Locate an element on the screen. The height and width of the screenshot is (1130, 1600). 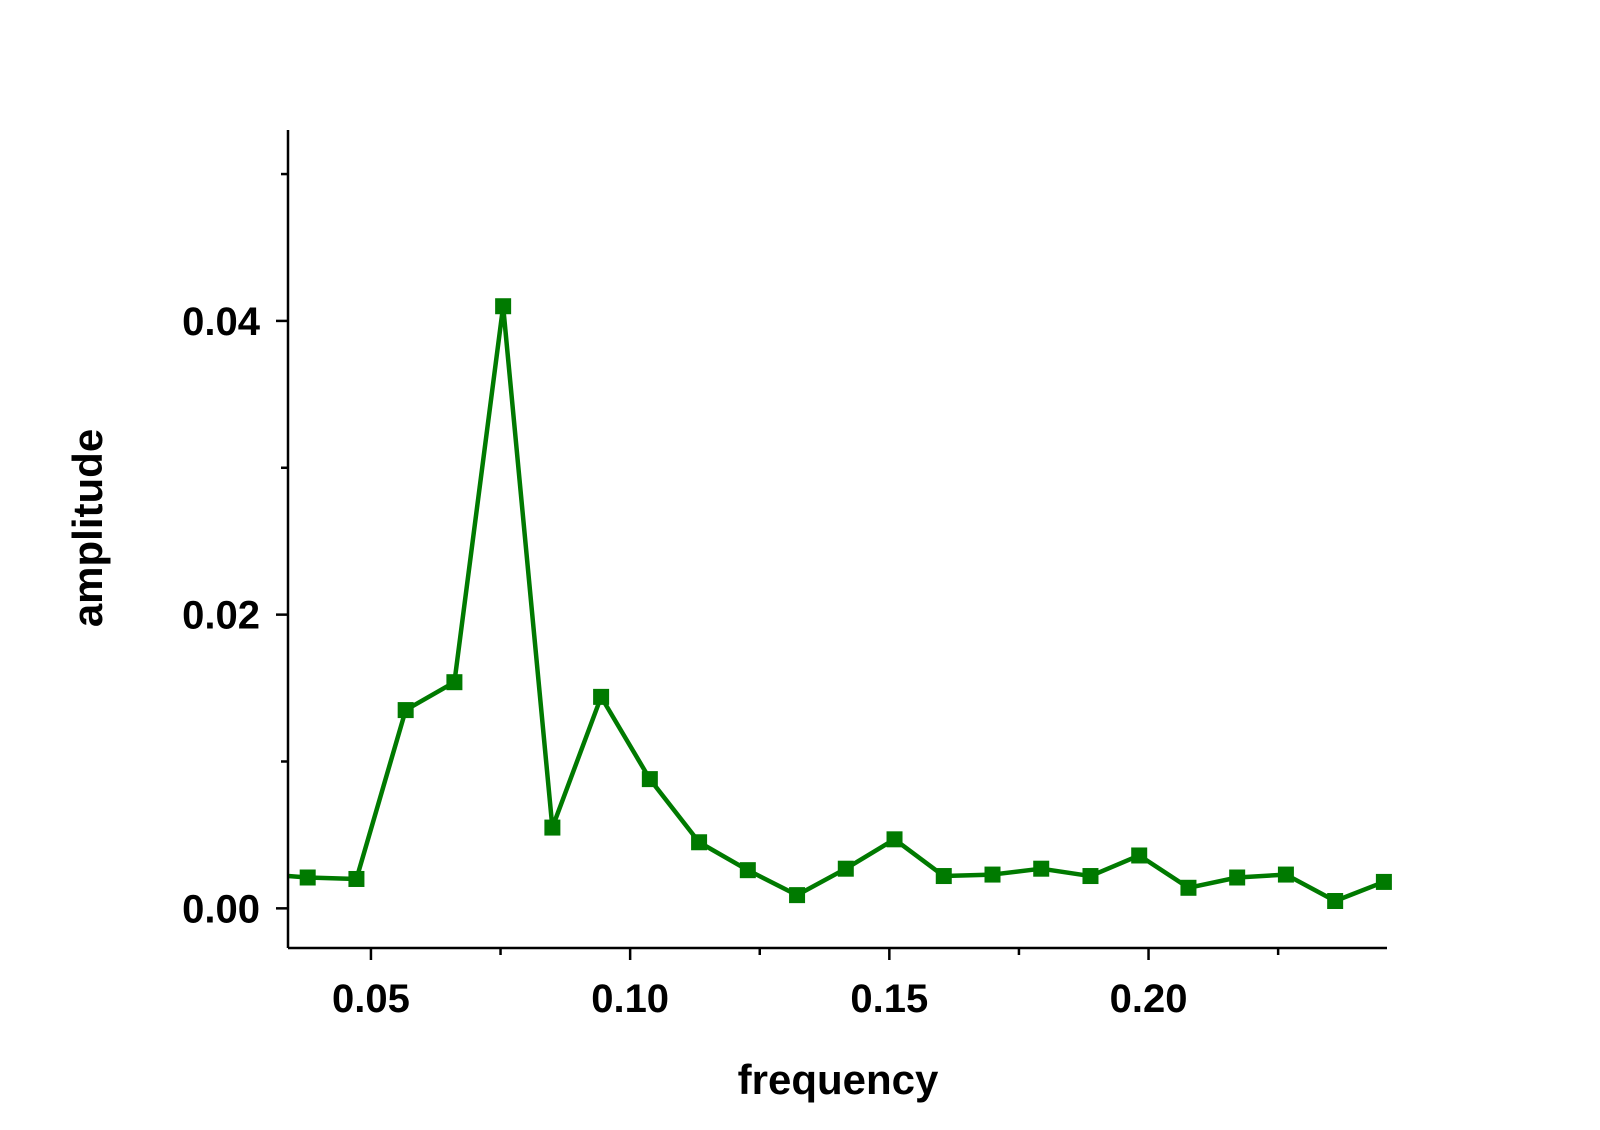
x-tick-label: 0.15 is located at coordinates (889, 999).